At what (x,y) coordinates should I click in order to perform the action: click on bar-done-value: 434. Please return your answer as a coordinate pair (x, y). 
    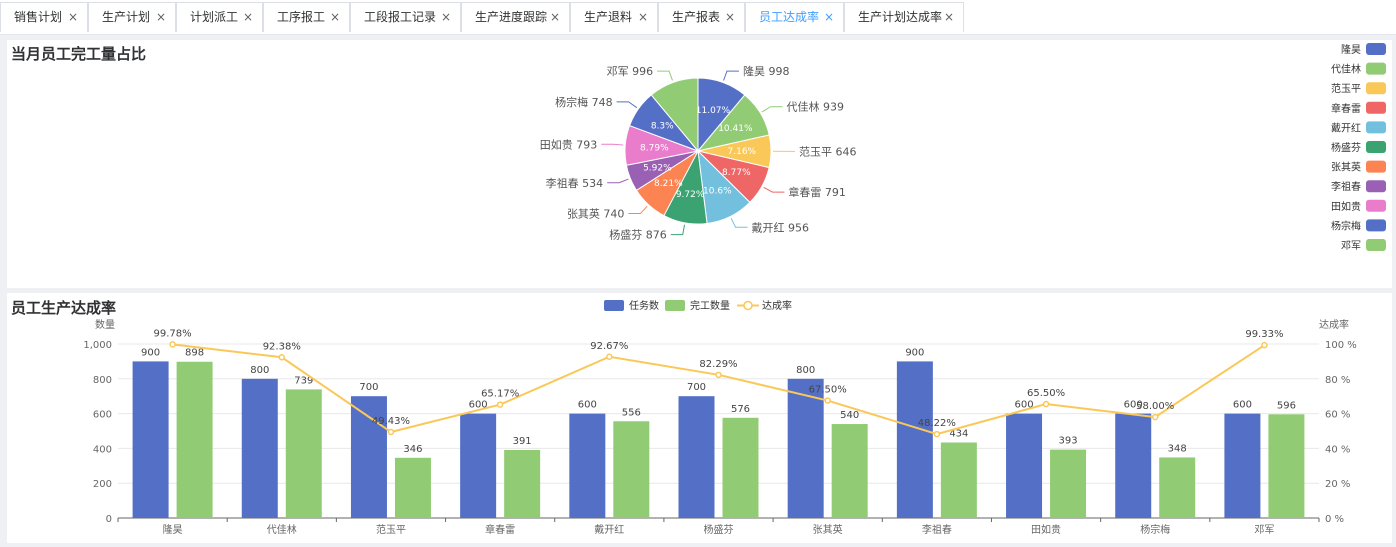
    Looking at the image, I should click on (958, 433).